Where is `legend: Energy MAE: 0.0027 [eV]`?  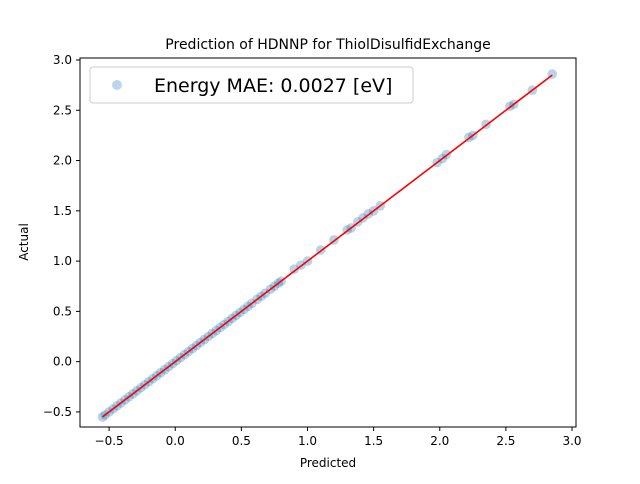
legend: Energy MAE: 0.0027 [eV] is located at coordinates (251, 85).